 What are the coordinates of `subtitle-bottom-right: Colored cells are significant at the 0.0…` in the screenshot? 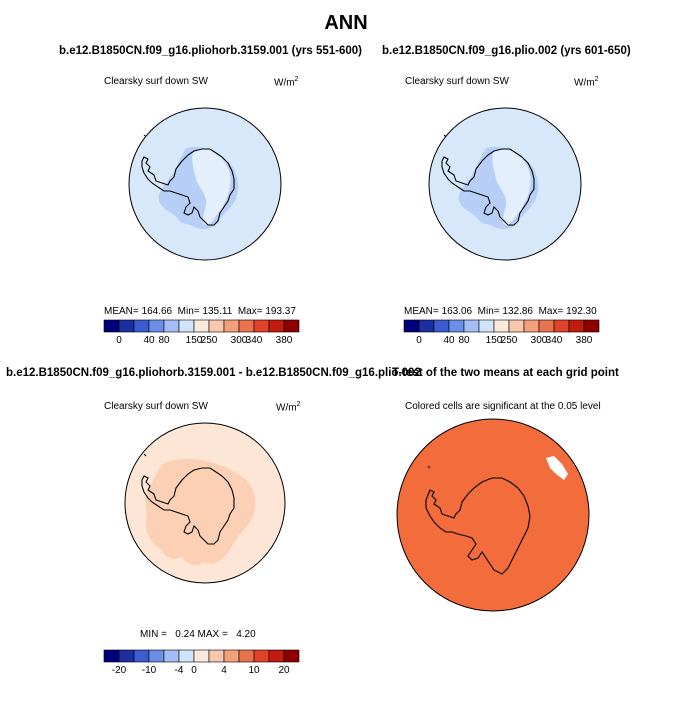 It's located at (503, 406).